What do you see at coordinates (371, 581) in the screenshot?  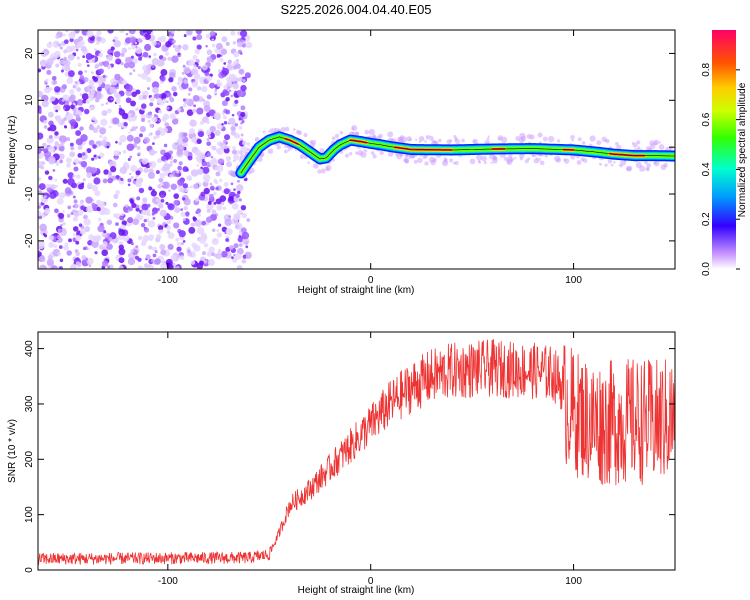 I see `snr-x-tick-label: 0` at bounding box center [371, 581].